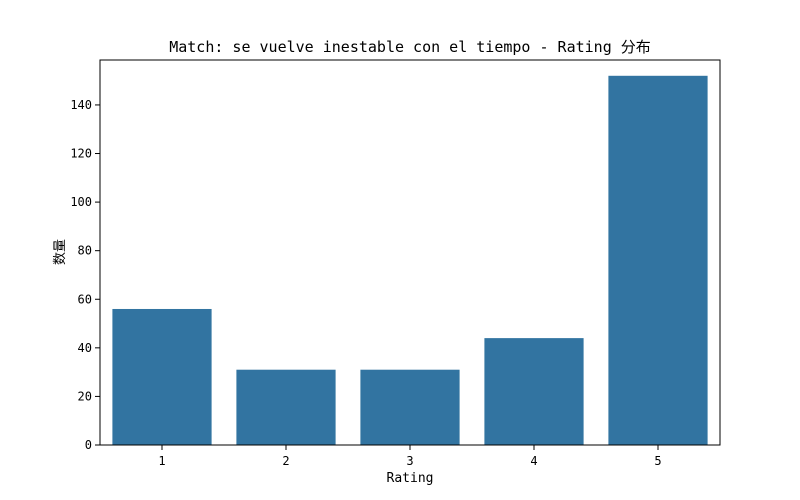  What do you see at coordinates (81, 105) in the screenshot?
I see `y-tick-label-140: 140` at bounding box center [81, 105].